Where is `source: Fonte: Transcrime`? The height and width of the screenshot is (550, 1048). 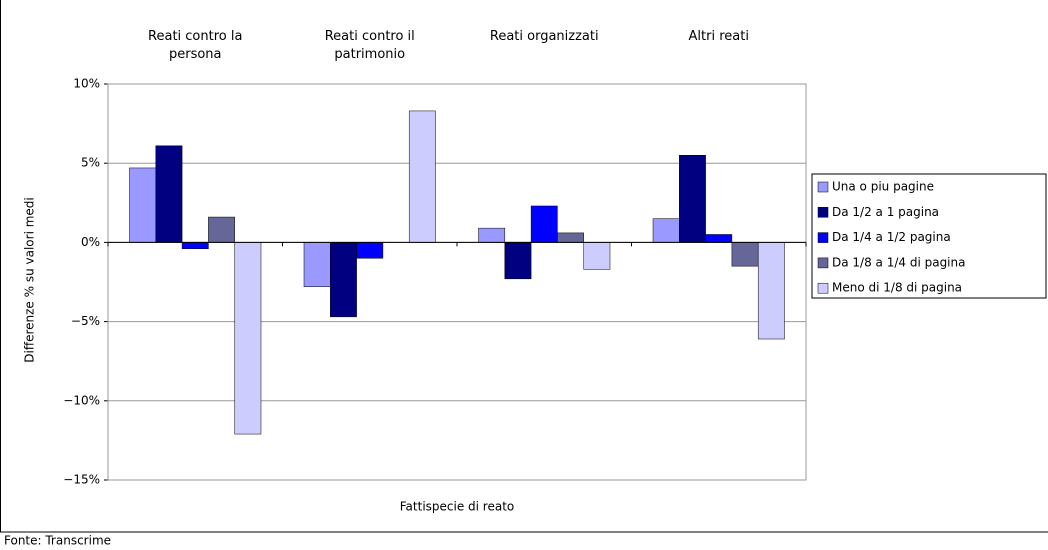
source: Fonte: Transcrime is located at coordinates (57, 541).